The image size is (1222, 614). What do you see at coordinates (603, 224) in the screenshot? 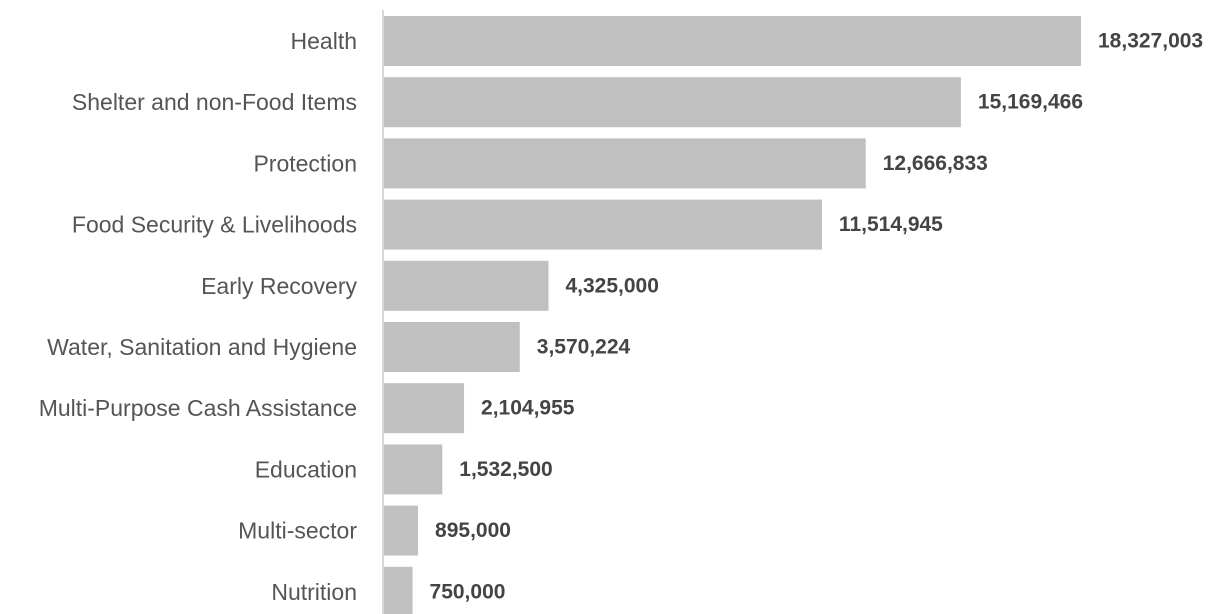
I see `bar-food-security-and-livelihoods` at bounding box center [603, 224].